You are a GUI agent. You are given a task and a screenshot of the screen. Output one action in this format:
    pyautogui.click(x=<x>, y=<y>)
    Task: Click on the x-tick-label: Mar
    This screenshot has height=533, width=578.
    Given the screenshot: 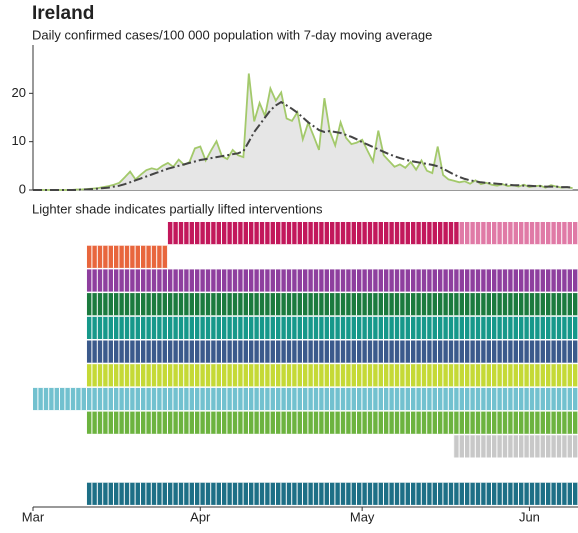 What is the action you would take?
    pyautogui.click(x=33, y=516)
    